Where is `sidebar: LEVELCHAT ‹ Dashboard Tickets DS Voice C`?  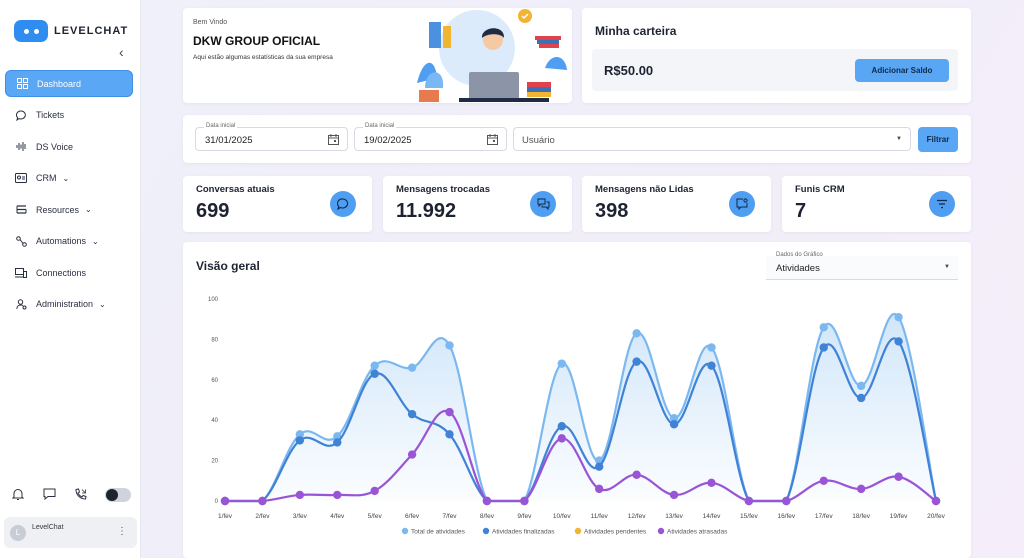 sidebar: LEVELCHAT ‹ Dashboard Tickets DS Voice C is located at coordinates (70, 279).